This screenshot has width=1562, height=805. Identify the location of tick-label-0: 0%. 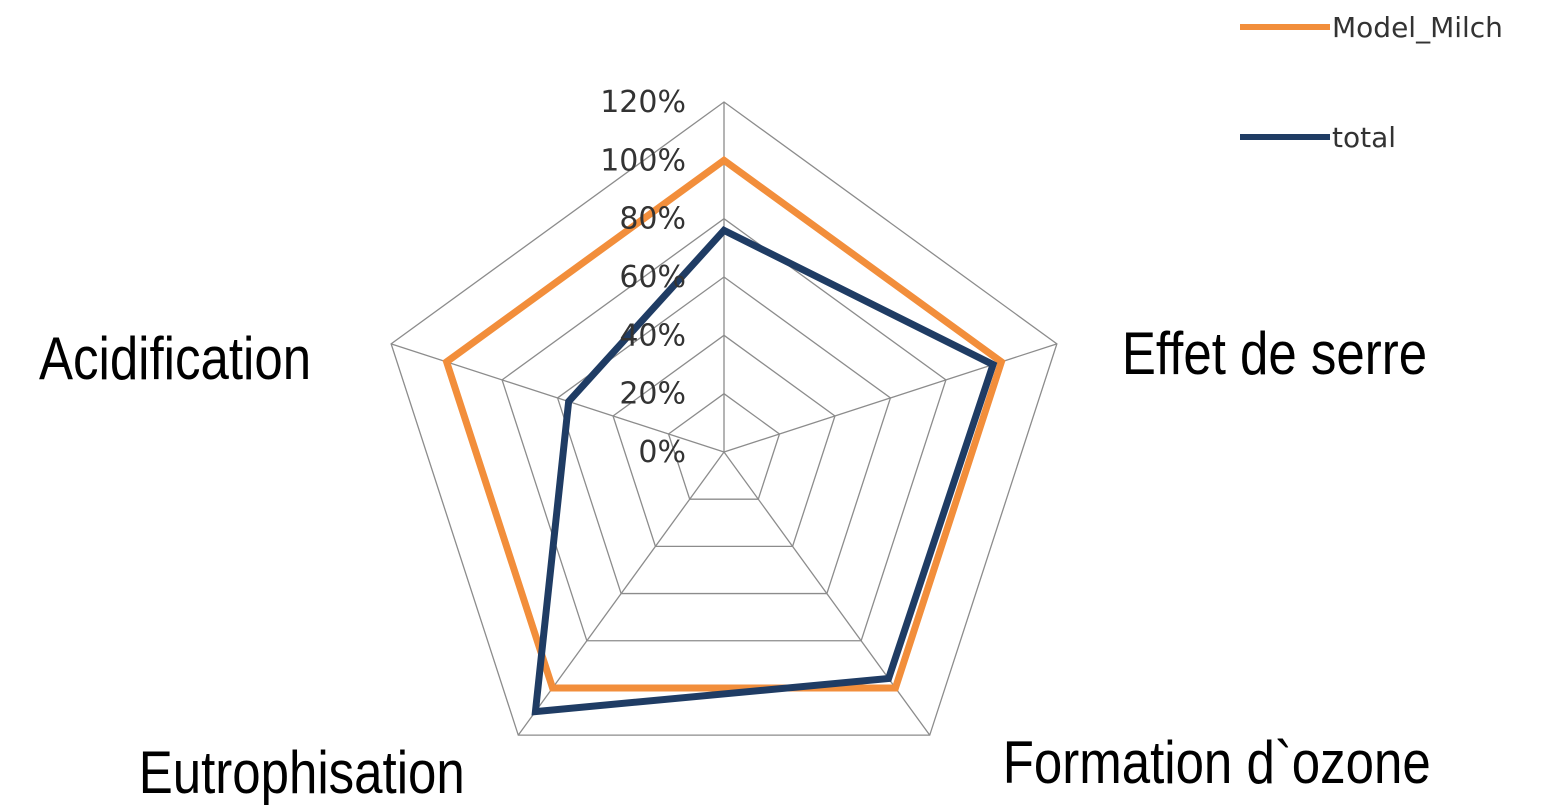
(662, 452).